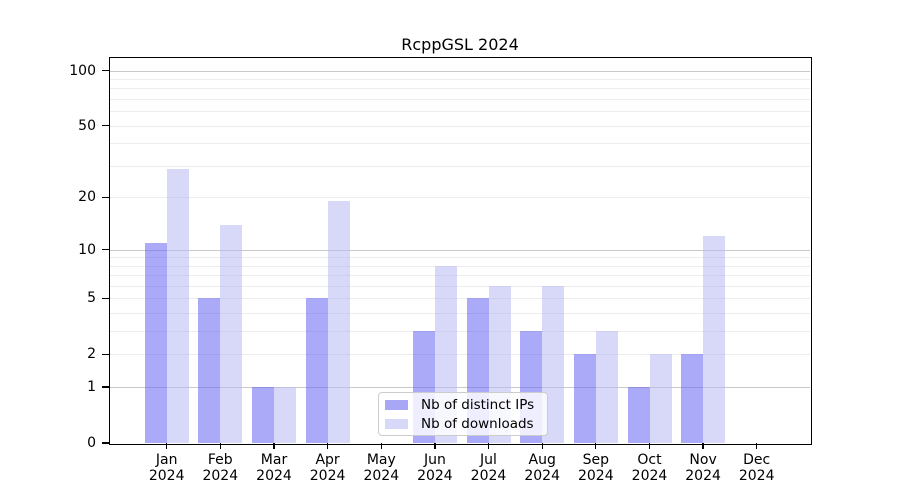  Describe the element at coordinates (263, 415) in the screenshot. I see `bar-ips-mar` at that location.